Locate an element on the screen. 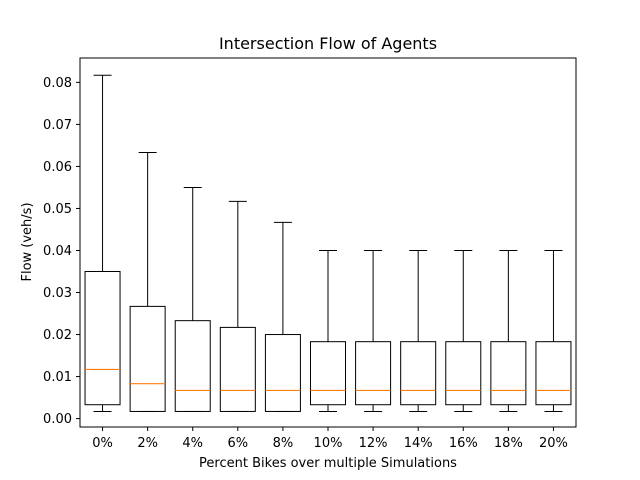 The width and height of the screenshot is (640, 480). box-18% is located at coordinates (508, 330).